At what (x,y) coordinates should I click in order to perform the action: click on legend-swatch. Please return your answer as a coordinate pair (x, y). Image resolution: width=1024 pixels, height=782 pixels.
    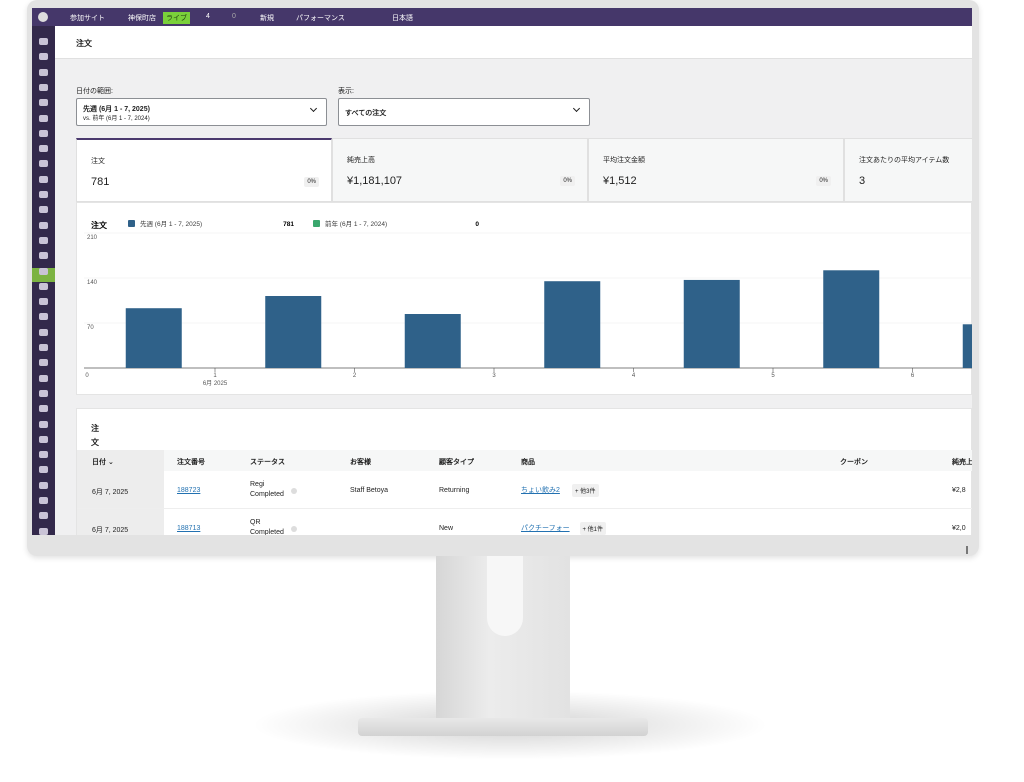
    Looking at the image, I should click on (131, 223).